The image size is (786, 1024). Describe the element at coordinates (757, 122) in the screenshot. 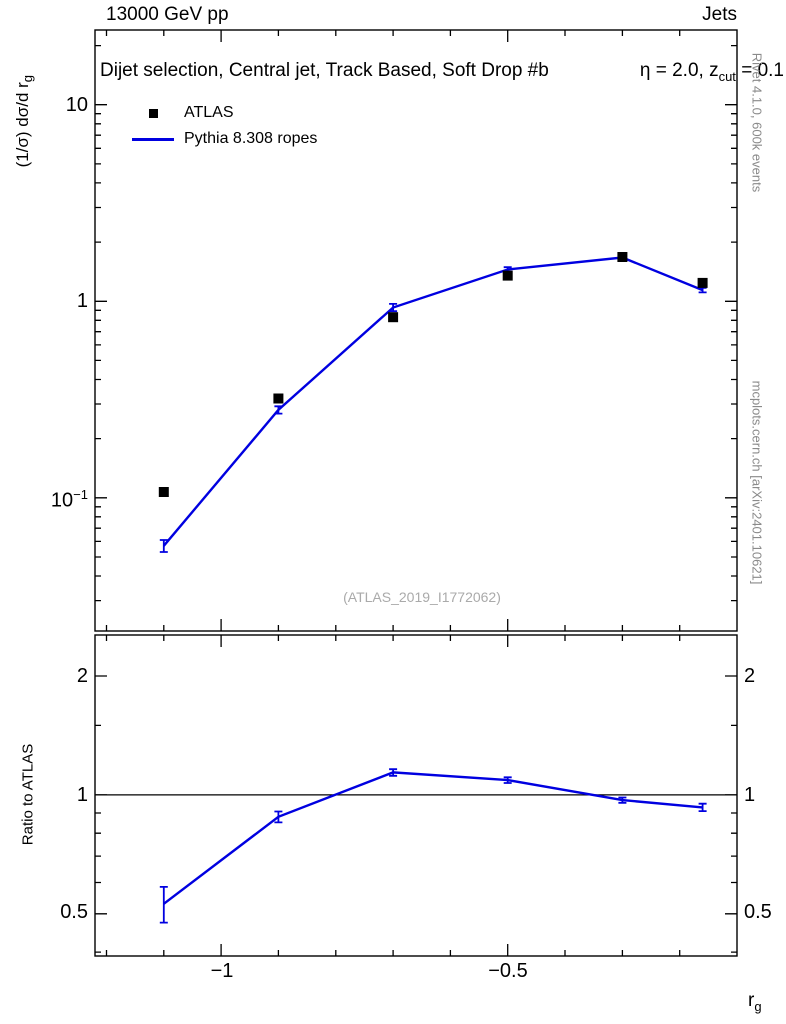

I see `rivet-version-note: Rivet 4.1.0, 600k events` at that location.